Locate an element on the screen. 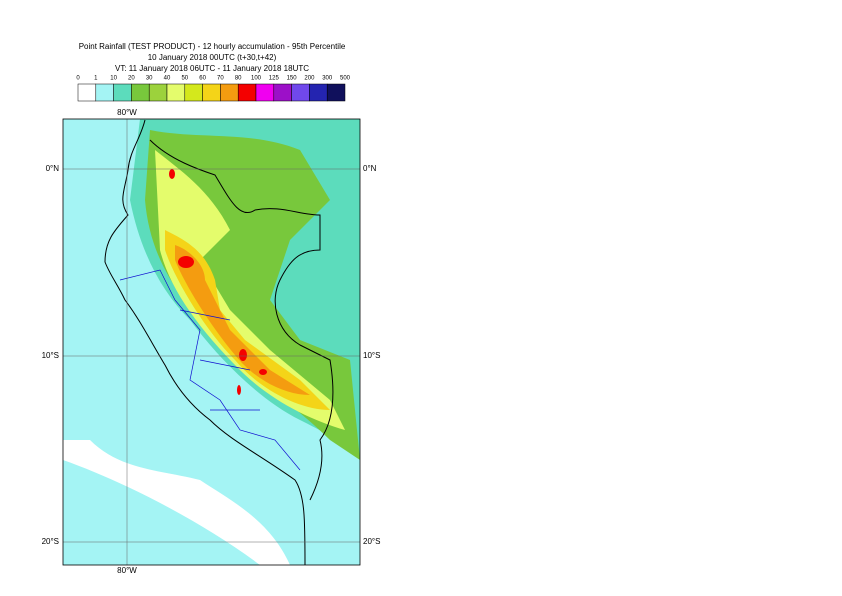 The width and height of the screenshot is (842, 596). colorbar-label: 70 is located at coordinates (220, 79).